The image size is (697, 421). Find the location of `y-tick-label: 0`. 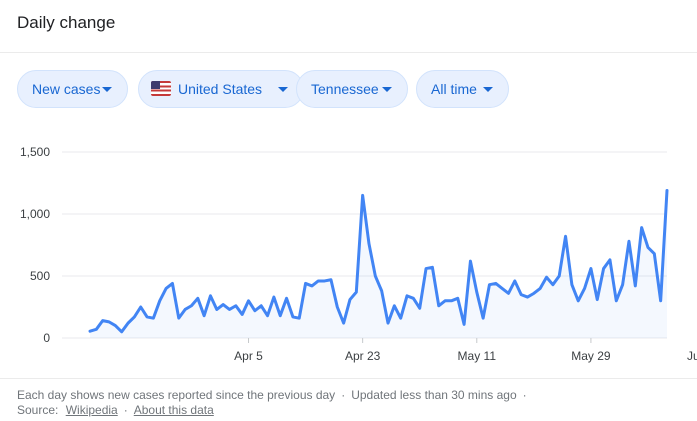

y-tick-label: 0 is located at coordinates (46, 338).